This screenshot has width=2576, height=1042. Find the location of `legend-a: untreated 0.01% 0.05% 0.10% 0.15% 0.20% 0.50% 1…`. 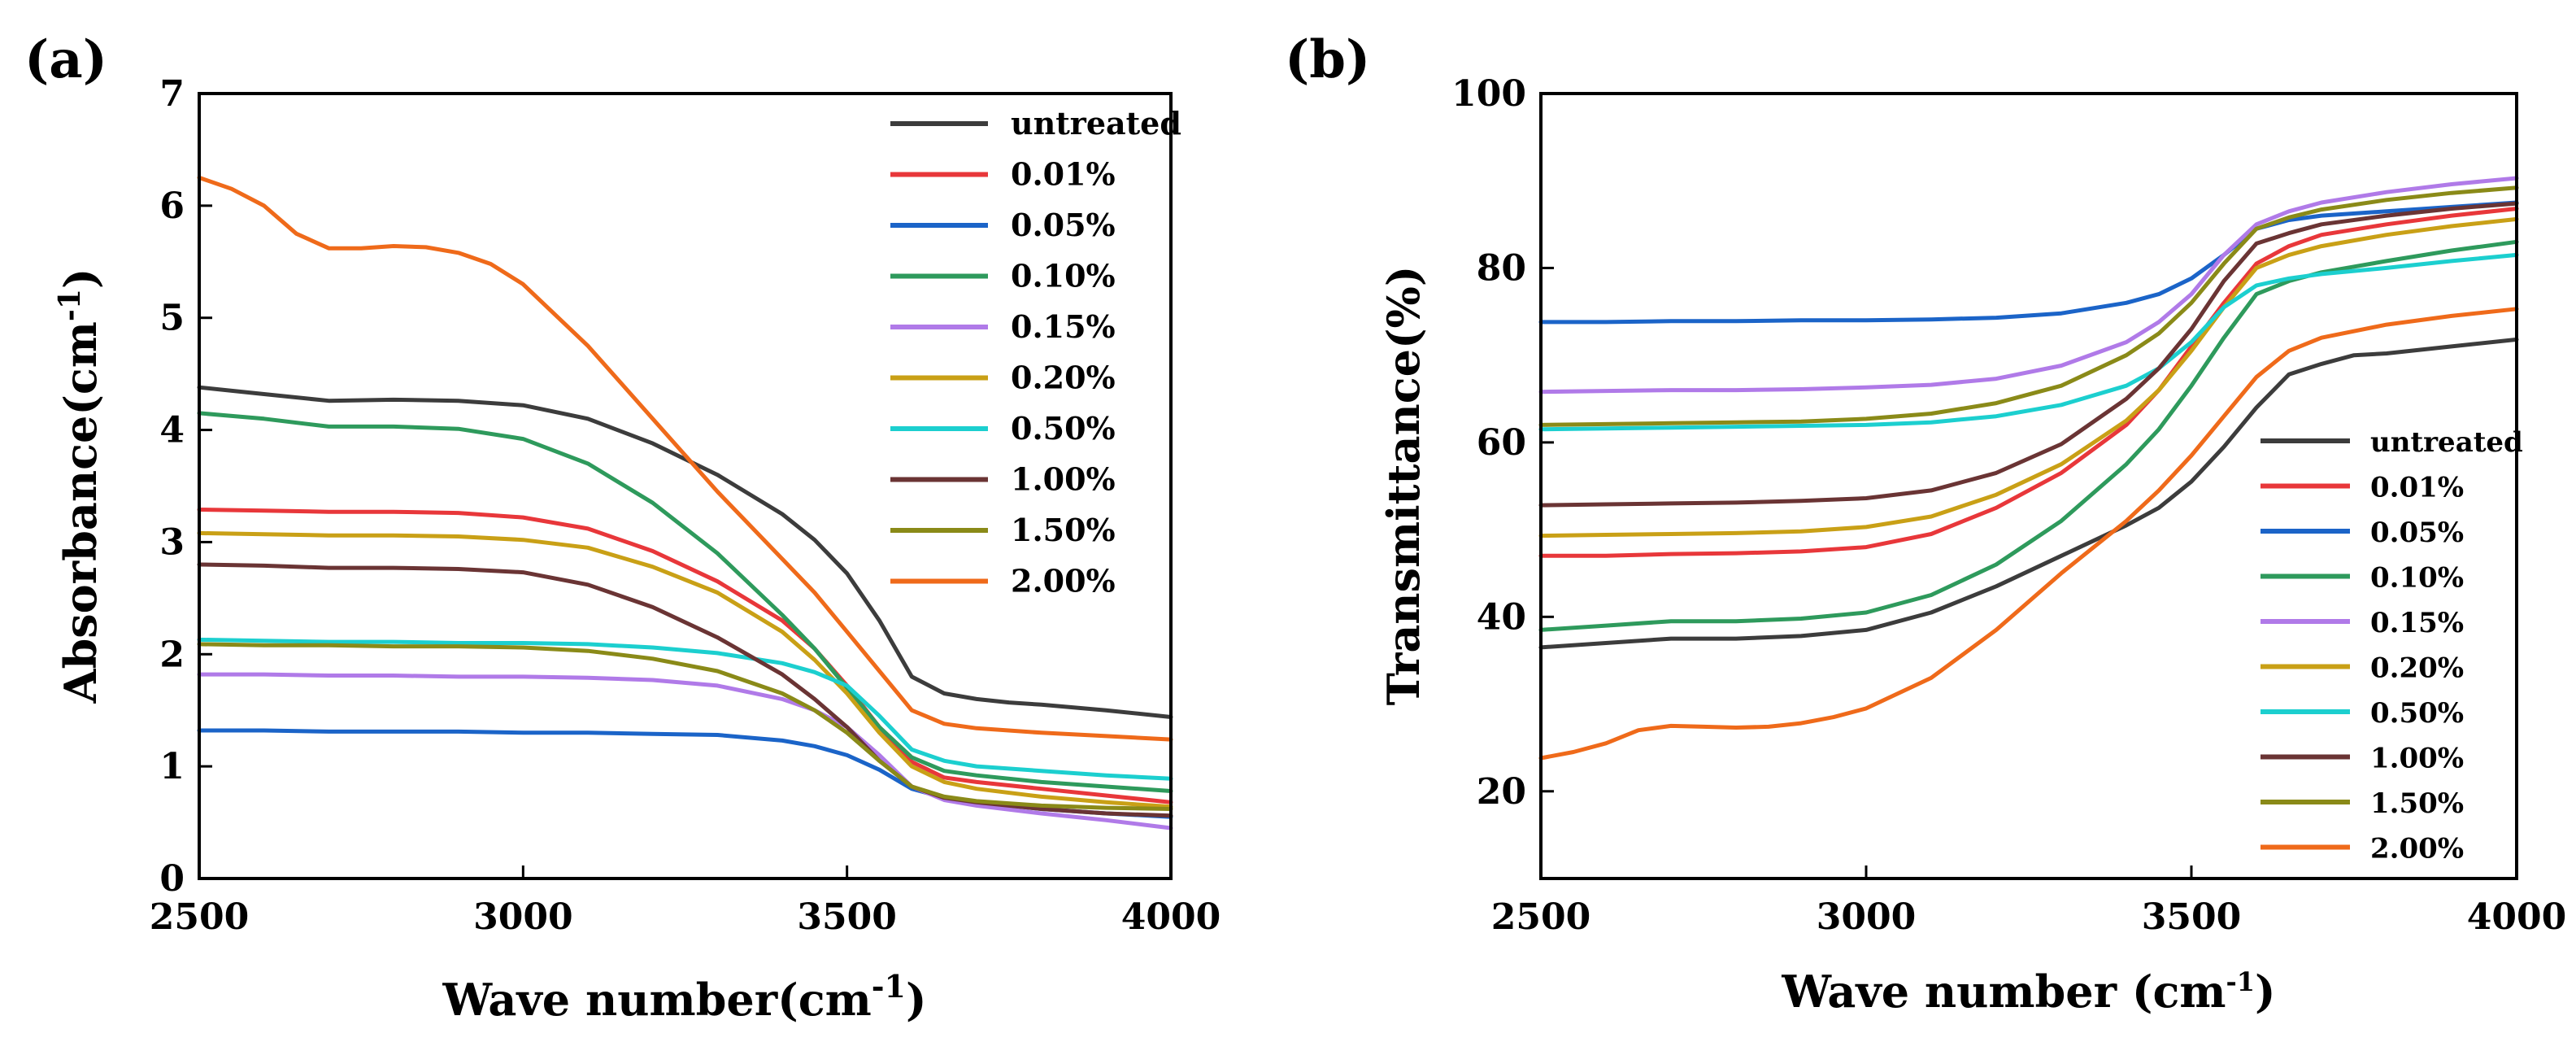

legend-a: untreated 0.01% 0.05% 0.10% 0.15% 0.20% 0.50% 1… is located at coordinates (1035, 352).